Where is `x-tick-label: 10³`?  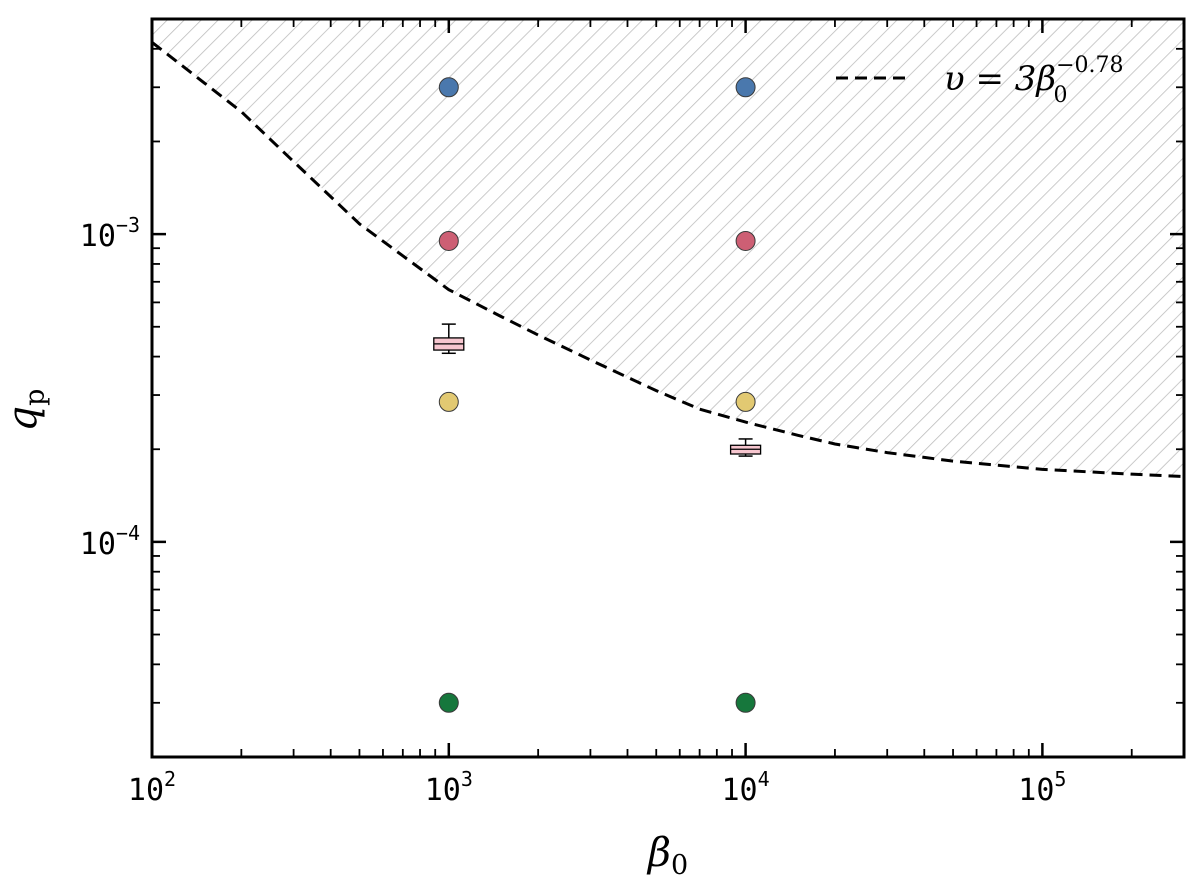
x-tick-label: 10³ is located at coordinates (449, 787).